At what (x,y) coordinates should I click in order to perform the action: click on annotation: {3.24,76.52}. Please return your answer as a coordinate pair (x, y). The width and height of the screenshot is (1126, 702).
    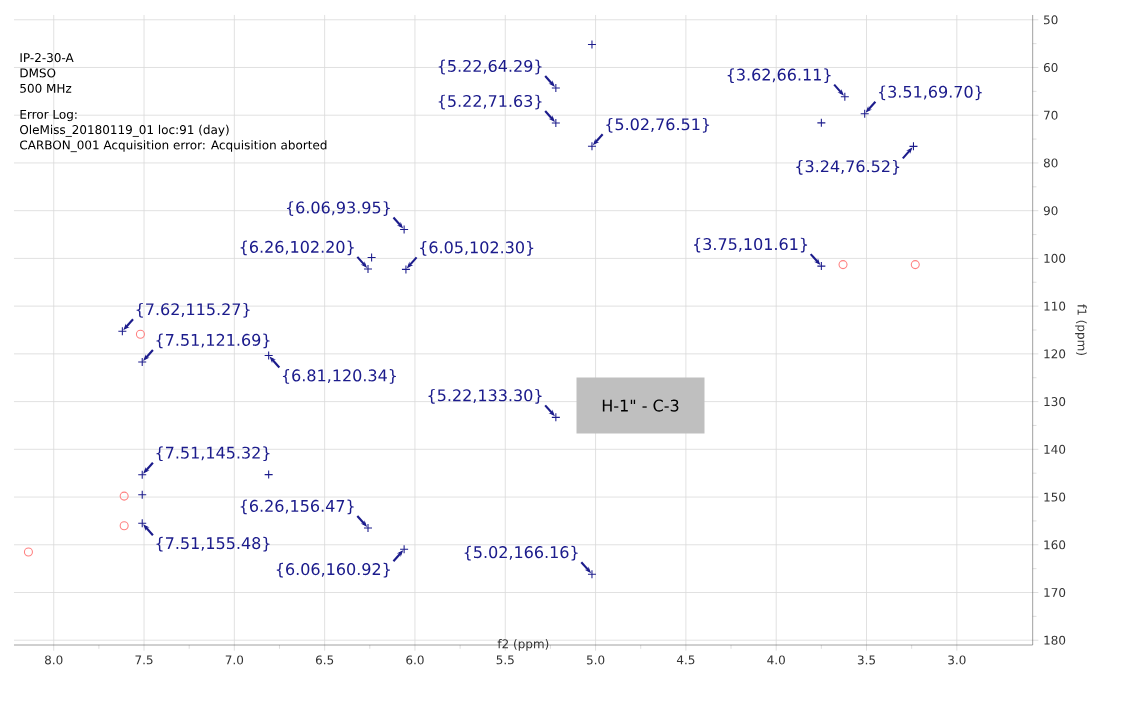
    Looking at the image, I should click on (848, 167).